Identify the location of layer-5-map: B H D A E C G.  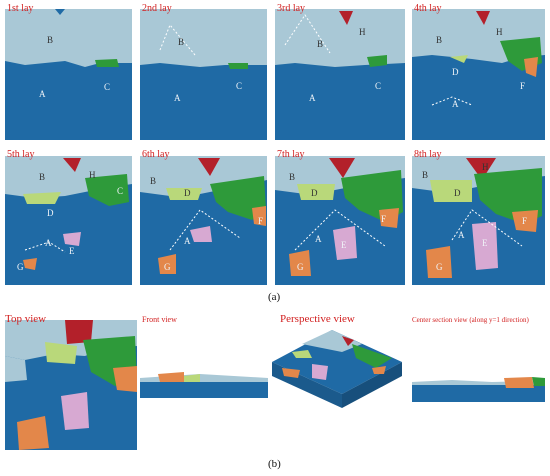
(68, 220).